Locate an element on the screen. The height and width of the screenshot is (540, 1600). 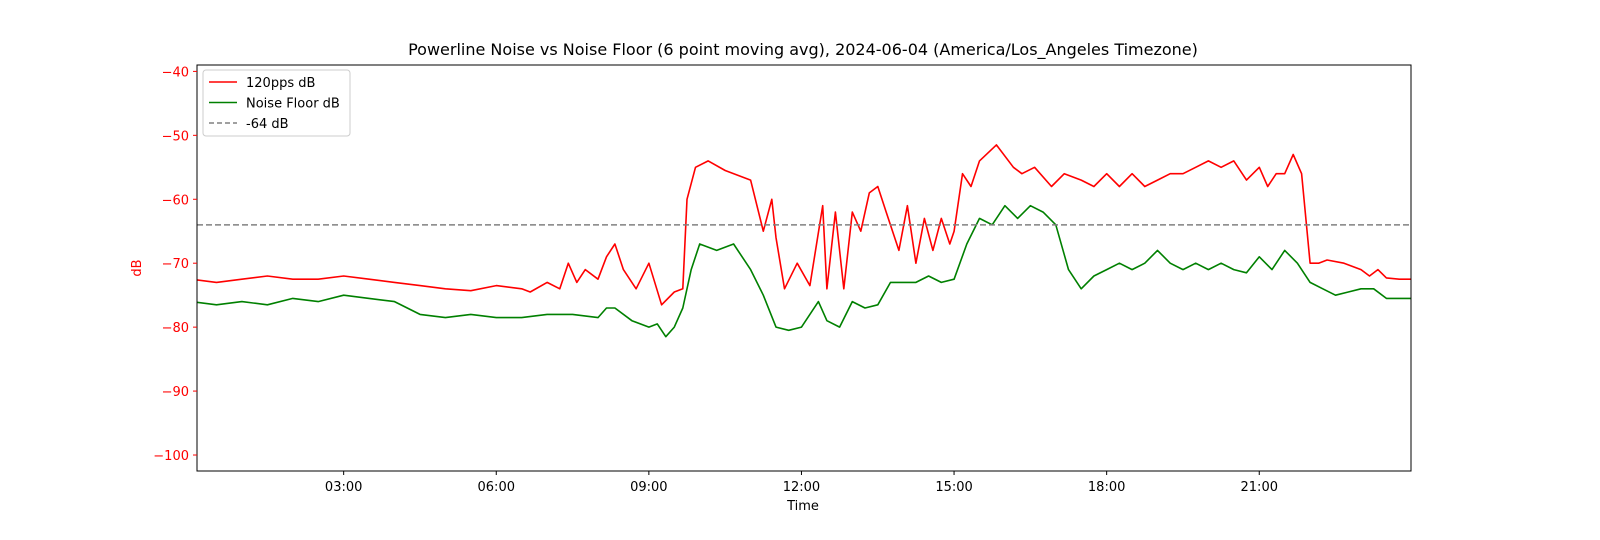
legend-label-threshold: -64 dB is located at coordinates (267, 124).